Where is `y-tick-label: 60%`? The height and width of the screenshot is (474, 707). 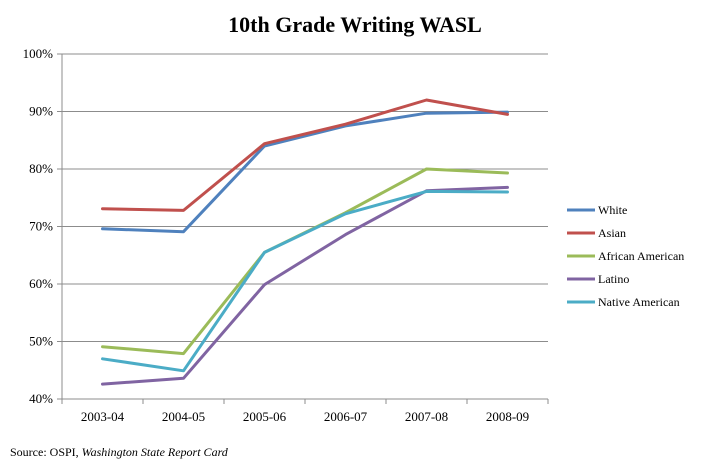 y-tick-label: 60% is located at coordinates (41, 283).